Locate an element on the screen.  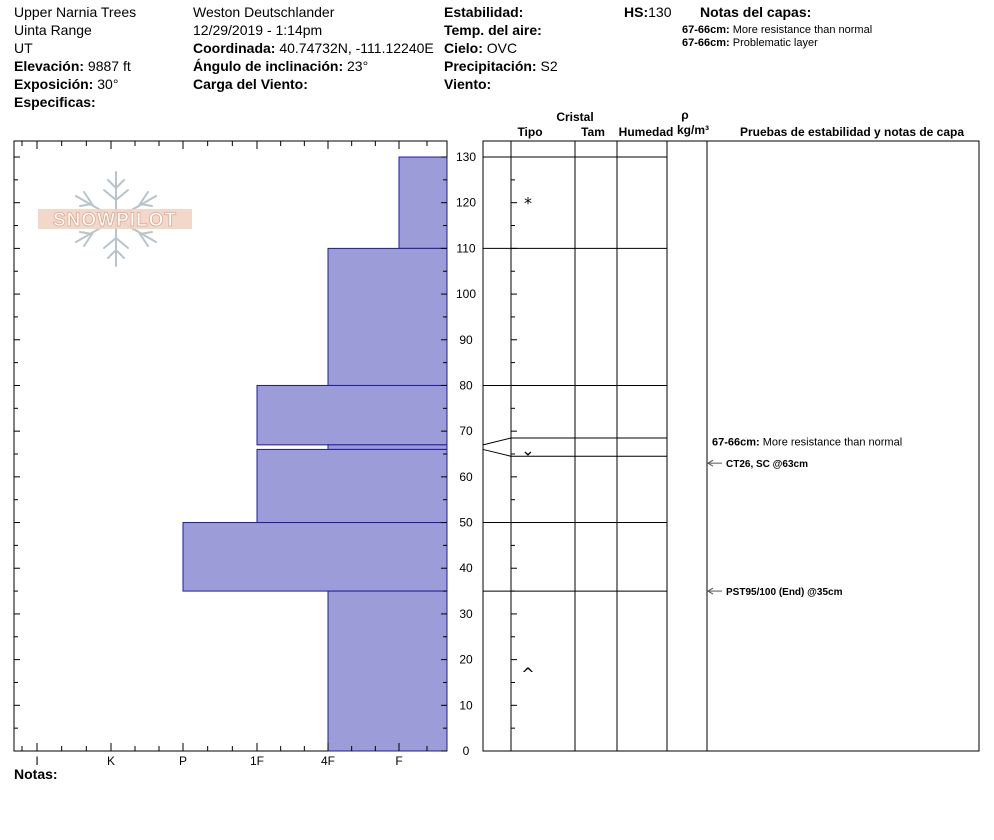
hardness-right-ticks is located at coordinates (444, 454).